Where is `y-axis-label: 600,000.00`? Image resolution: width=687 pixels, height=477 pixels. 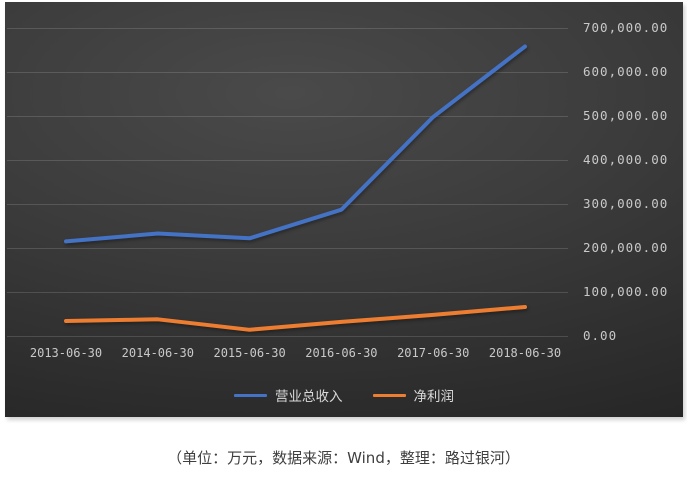 y-axis-label: 600,000.00 is located at coordinates (626, 71).